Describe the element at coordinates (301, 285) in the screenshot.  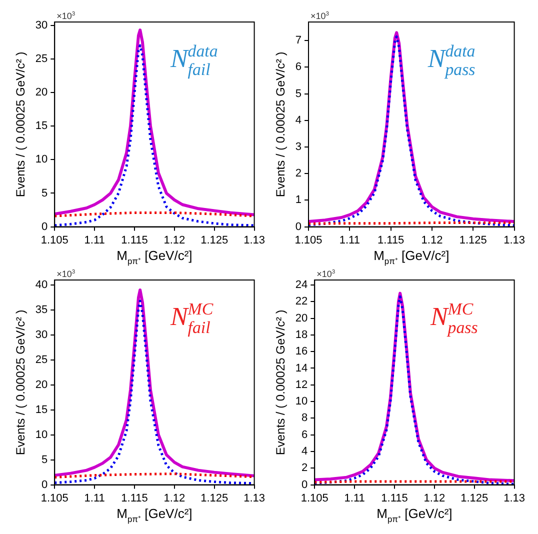
I see `y-tick-label: 24` at that location.